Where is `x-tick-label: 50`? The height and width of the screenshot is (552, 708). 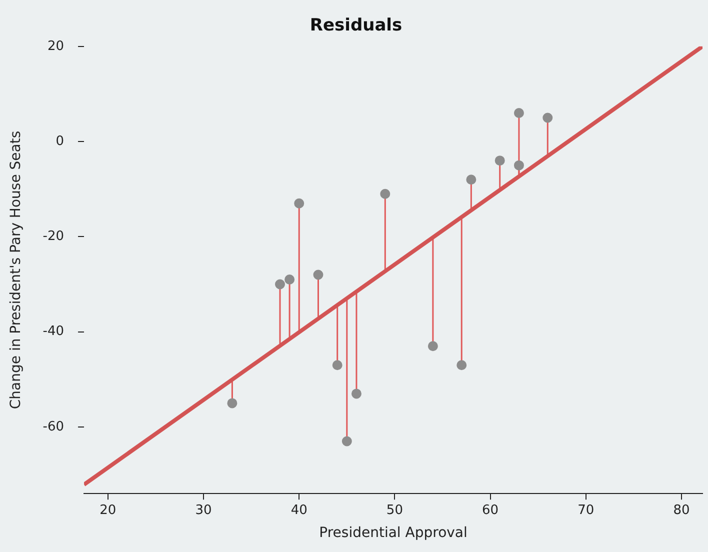
x-tick-label: 50 is located at coordinates (394, 510).